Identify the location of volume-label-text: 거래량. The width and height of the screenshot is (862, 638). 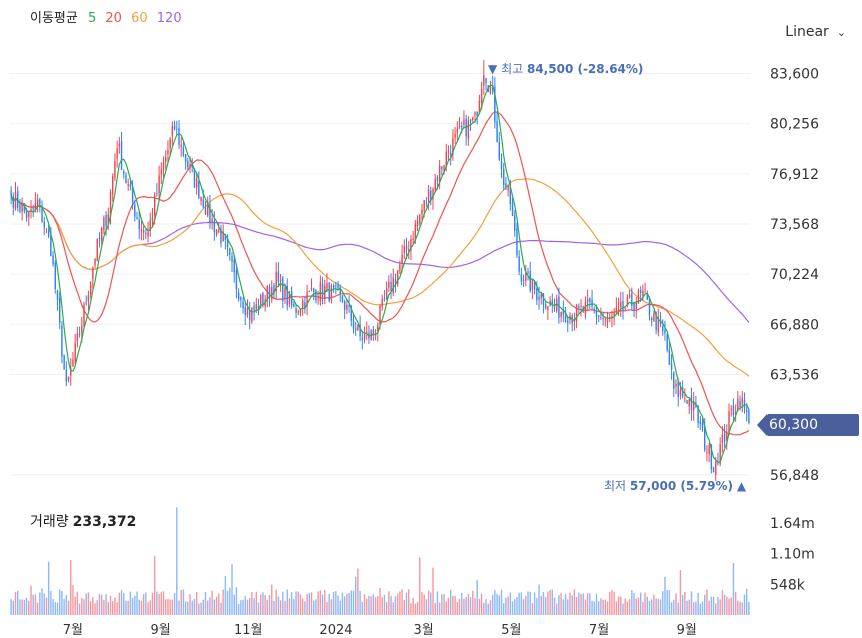
(49, 522).